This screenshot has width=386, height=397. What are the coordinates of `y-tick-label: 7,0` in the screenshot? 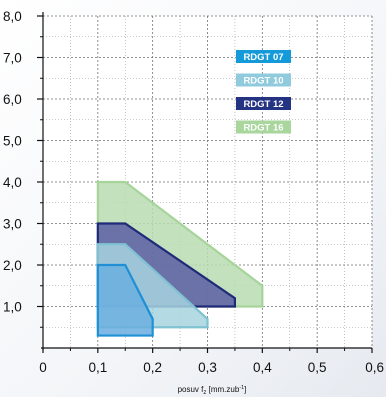 It's located at (12, 58).